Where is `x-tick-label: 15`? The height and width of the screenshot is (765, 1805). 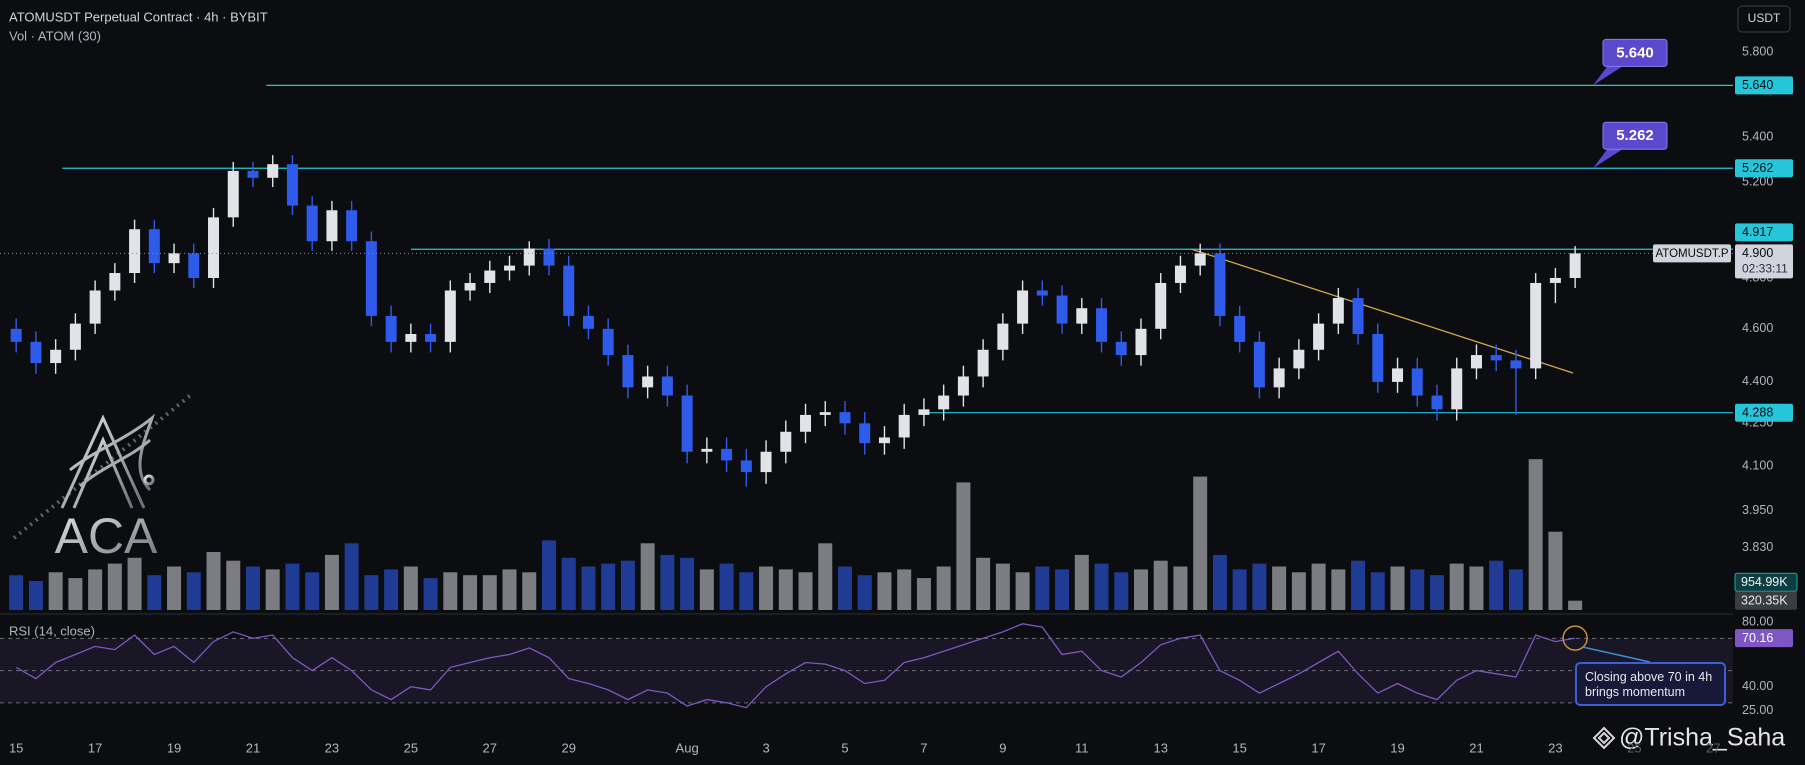 x-tick-label: 15 is located at coordinates (1239, 747).